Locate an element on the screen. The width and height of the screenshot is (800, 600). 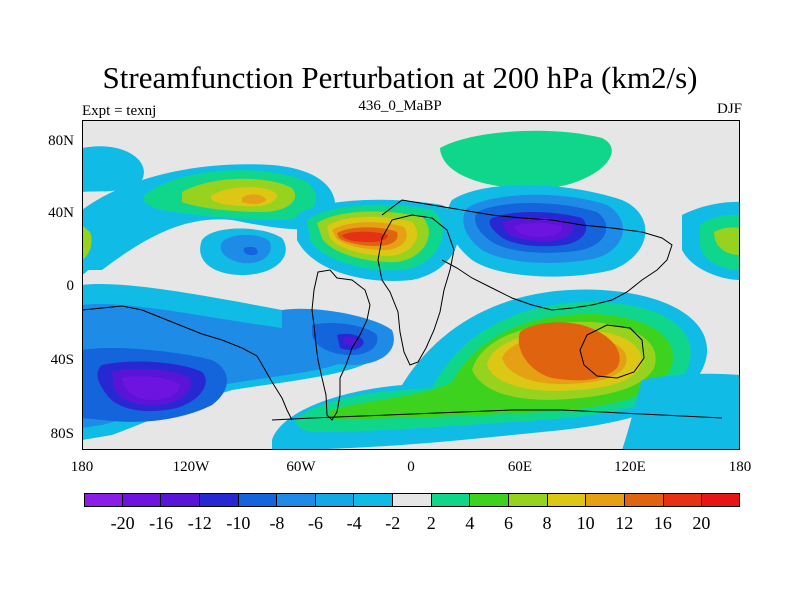
colorbar-label: 6 is located at coordinates (508, 523).